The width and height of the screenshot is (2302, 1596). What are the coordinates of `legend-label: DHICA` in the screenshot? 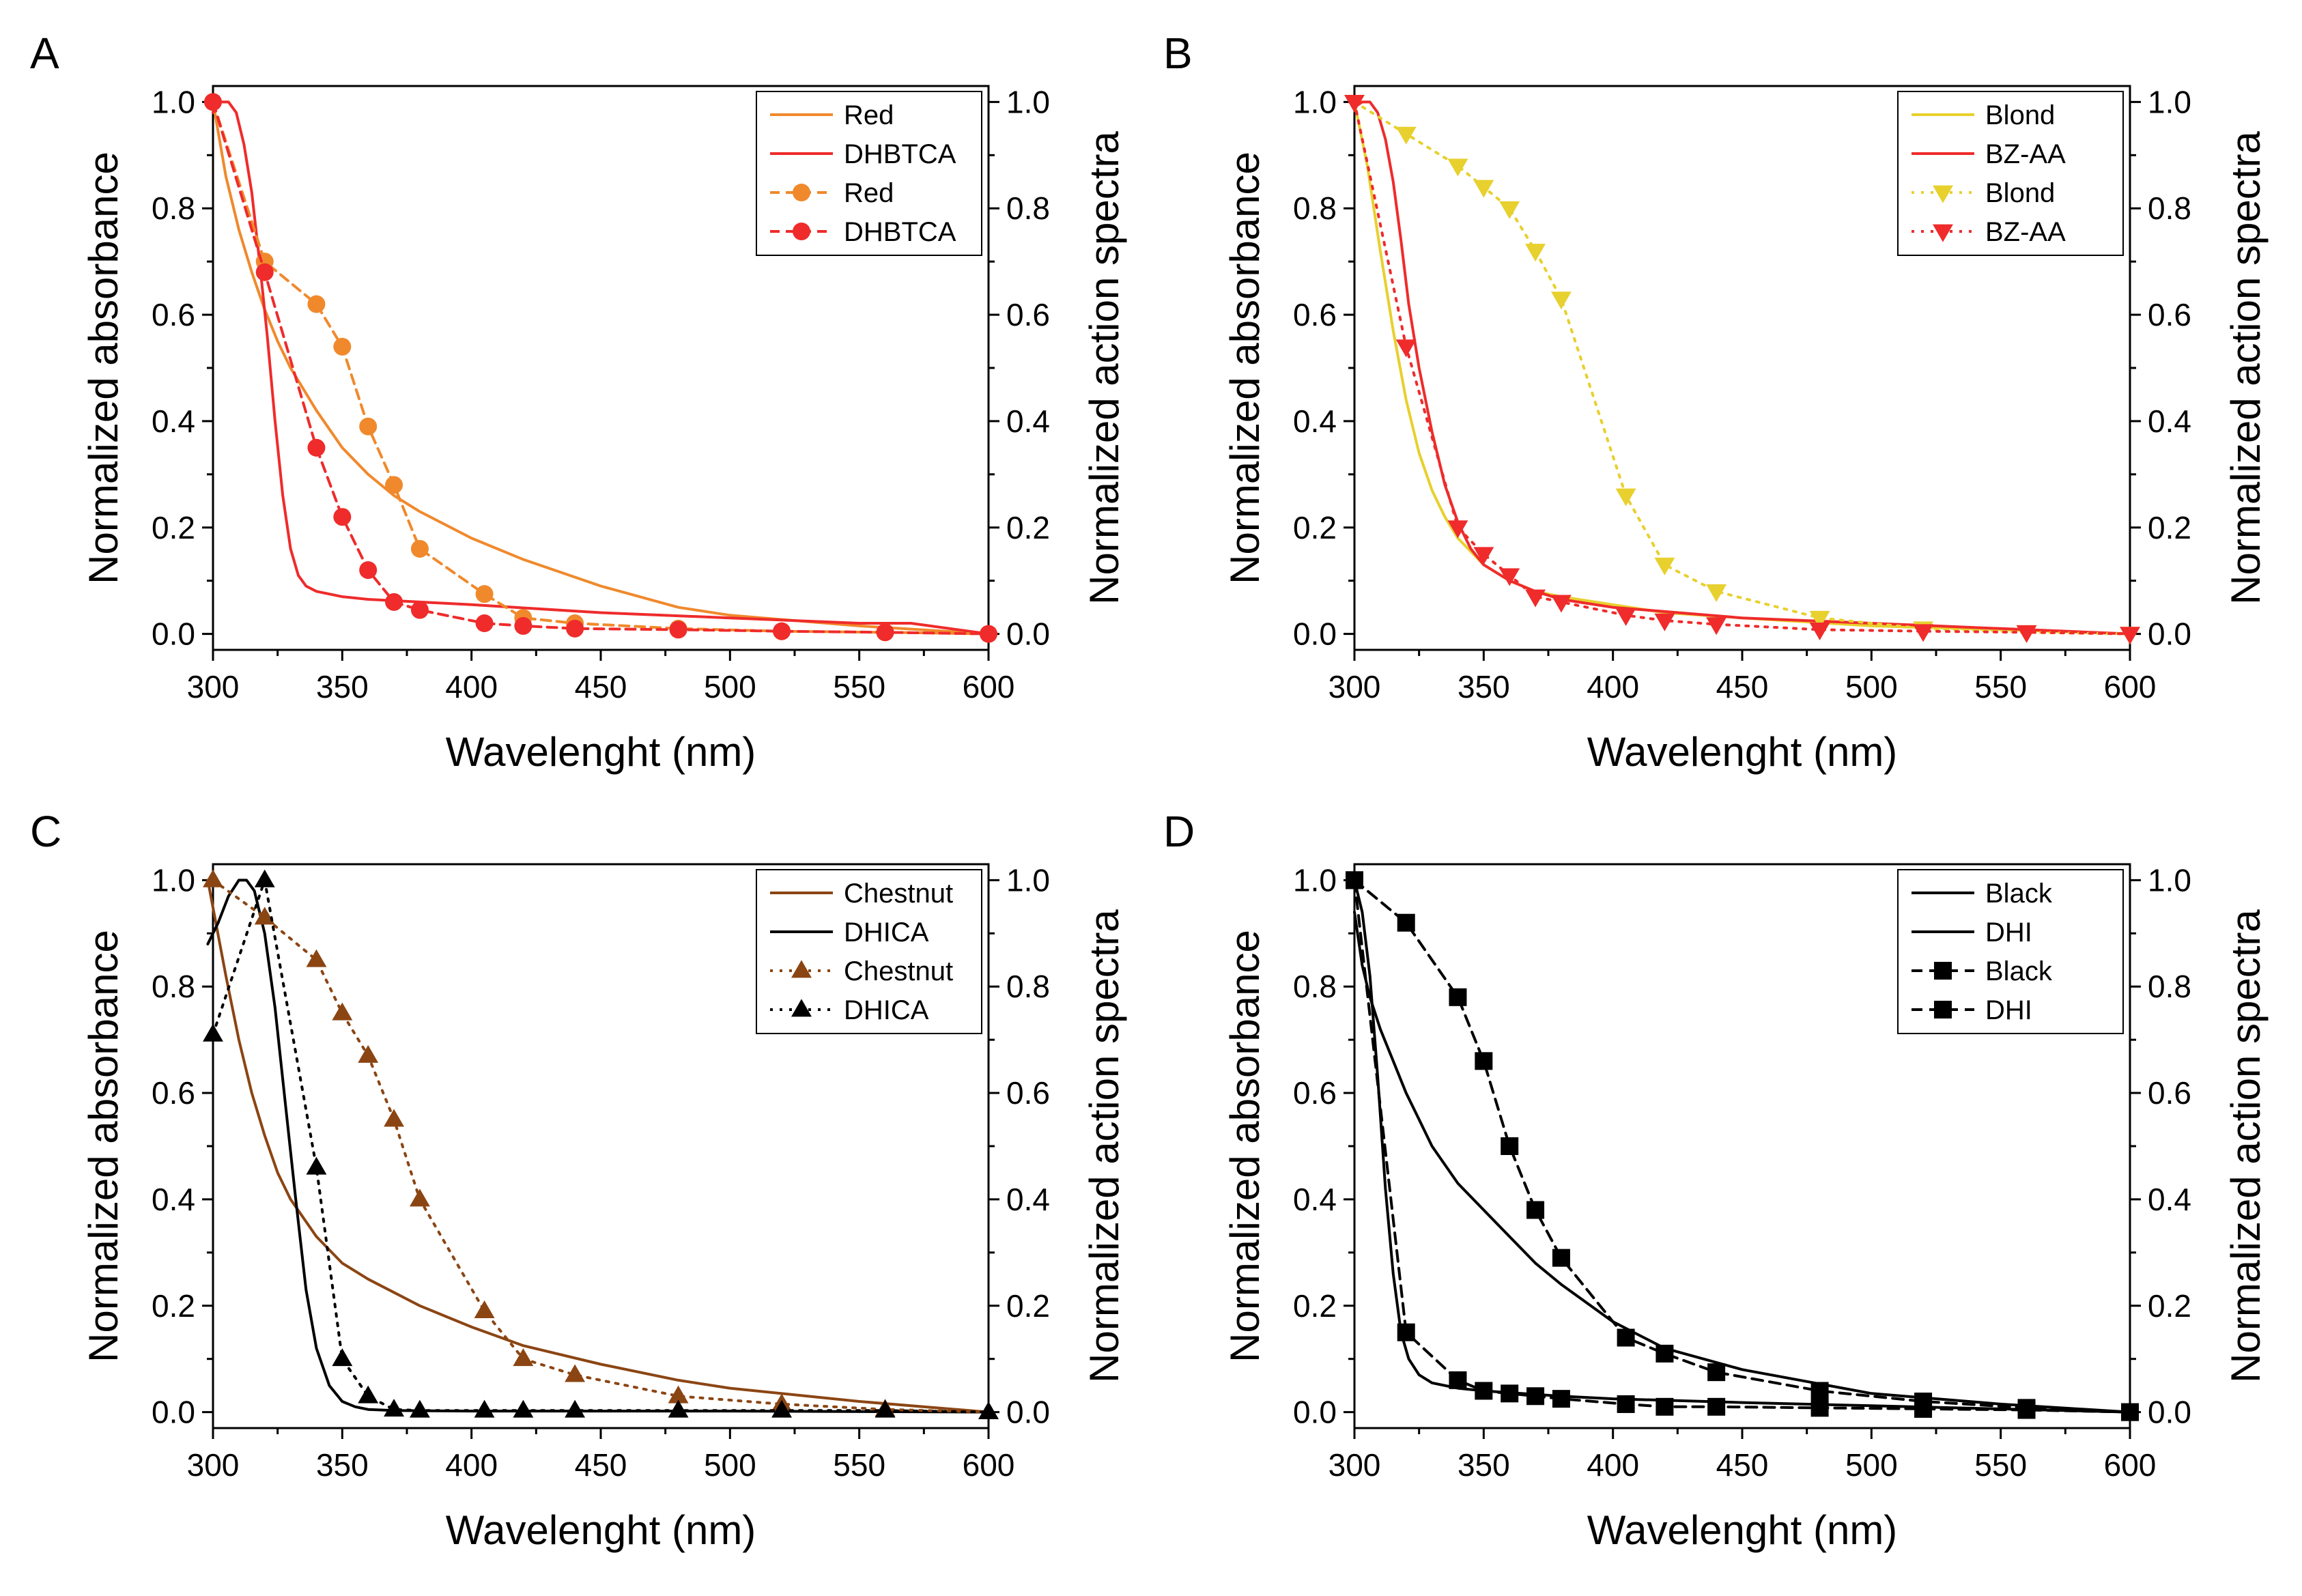 It's located at (886, 1010).